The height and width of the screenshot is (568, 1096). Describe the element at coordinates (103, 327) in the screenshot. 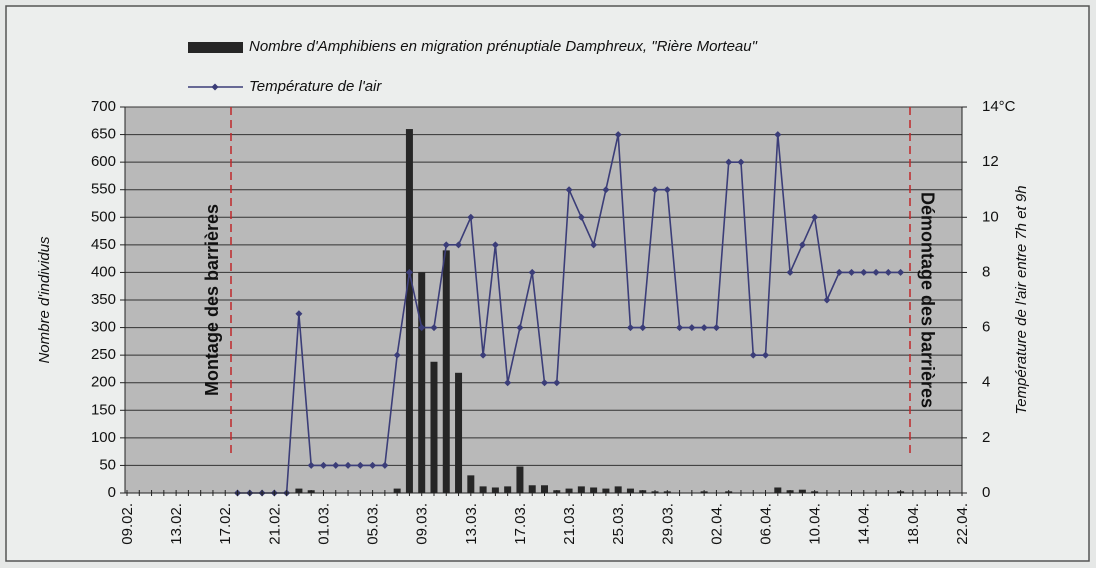

I see `y-tick-label: 300` at that location.